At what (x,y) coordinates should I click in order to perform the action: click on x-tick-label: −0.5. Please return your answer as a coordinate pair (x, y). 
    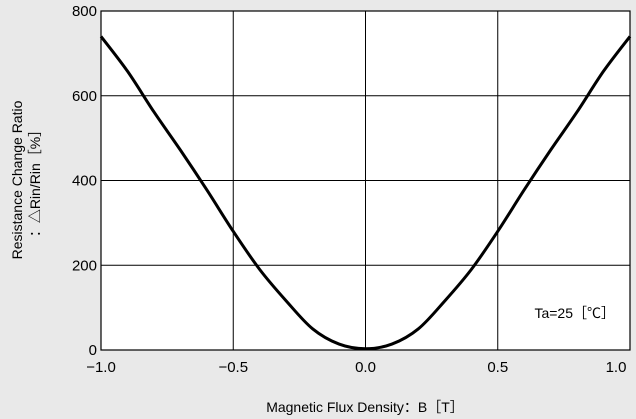
    Looking at the image, I should click on (233, 367).